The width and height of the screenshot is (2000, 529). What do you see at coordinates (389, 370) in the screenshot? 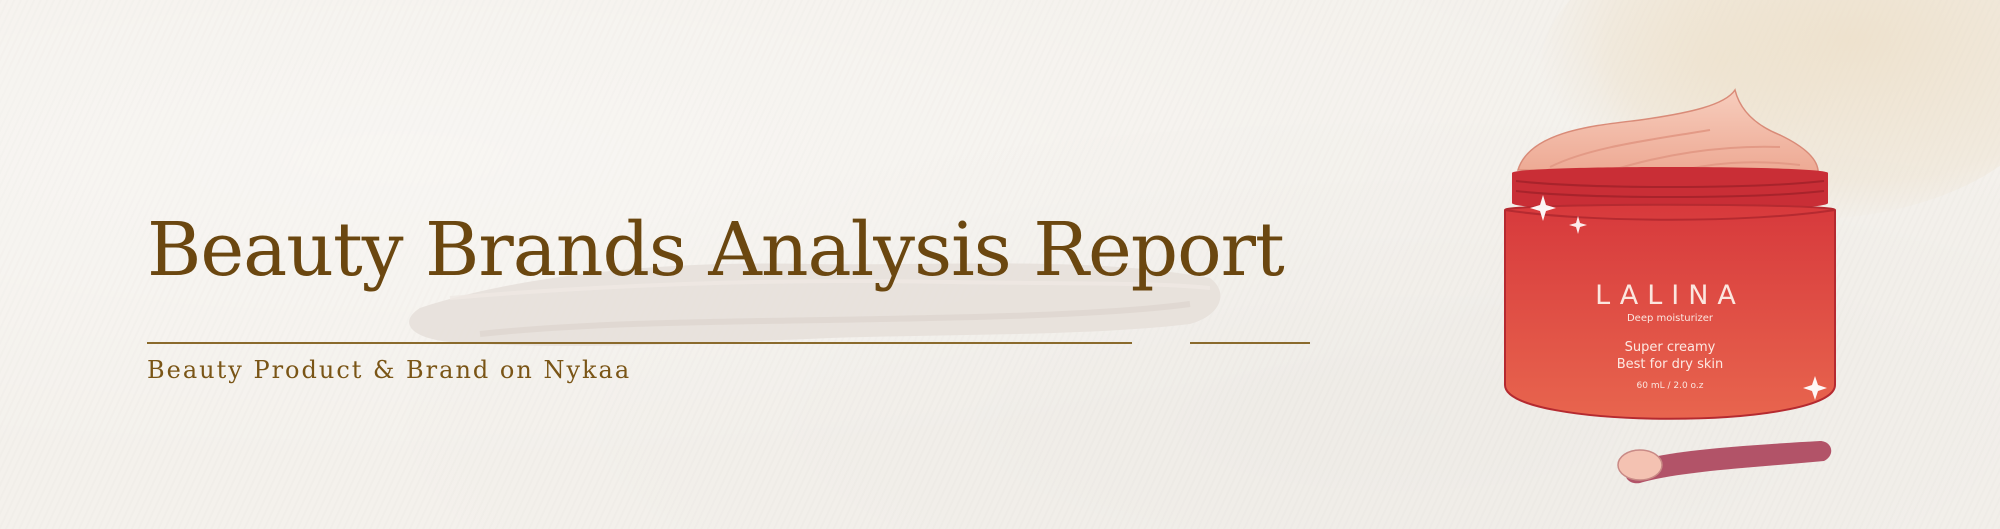
I see `page-subtitle: Beauty Product & Brand on Nykaa` at bounding box center [389, 370].